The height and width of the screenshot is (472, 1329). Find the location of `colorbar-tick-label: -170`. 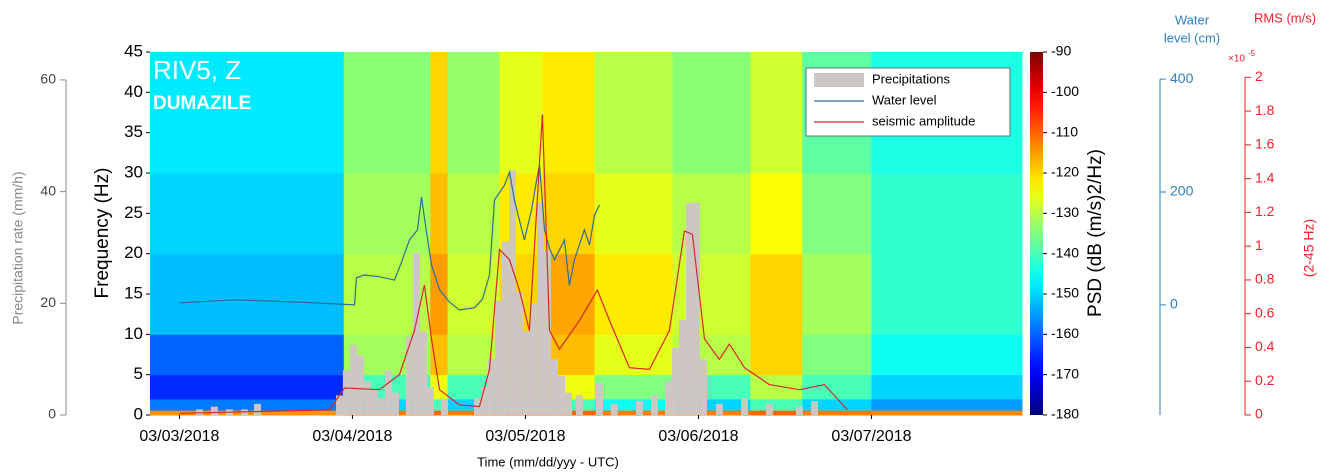

colorbar-tick-label: -170 is located at coordinates (1065, 373).